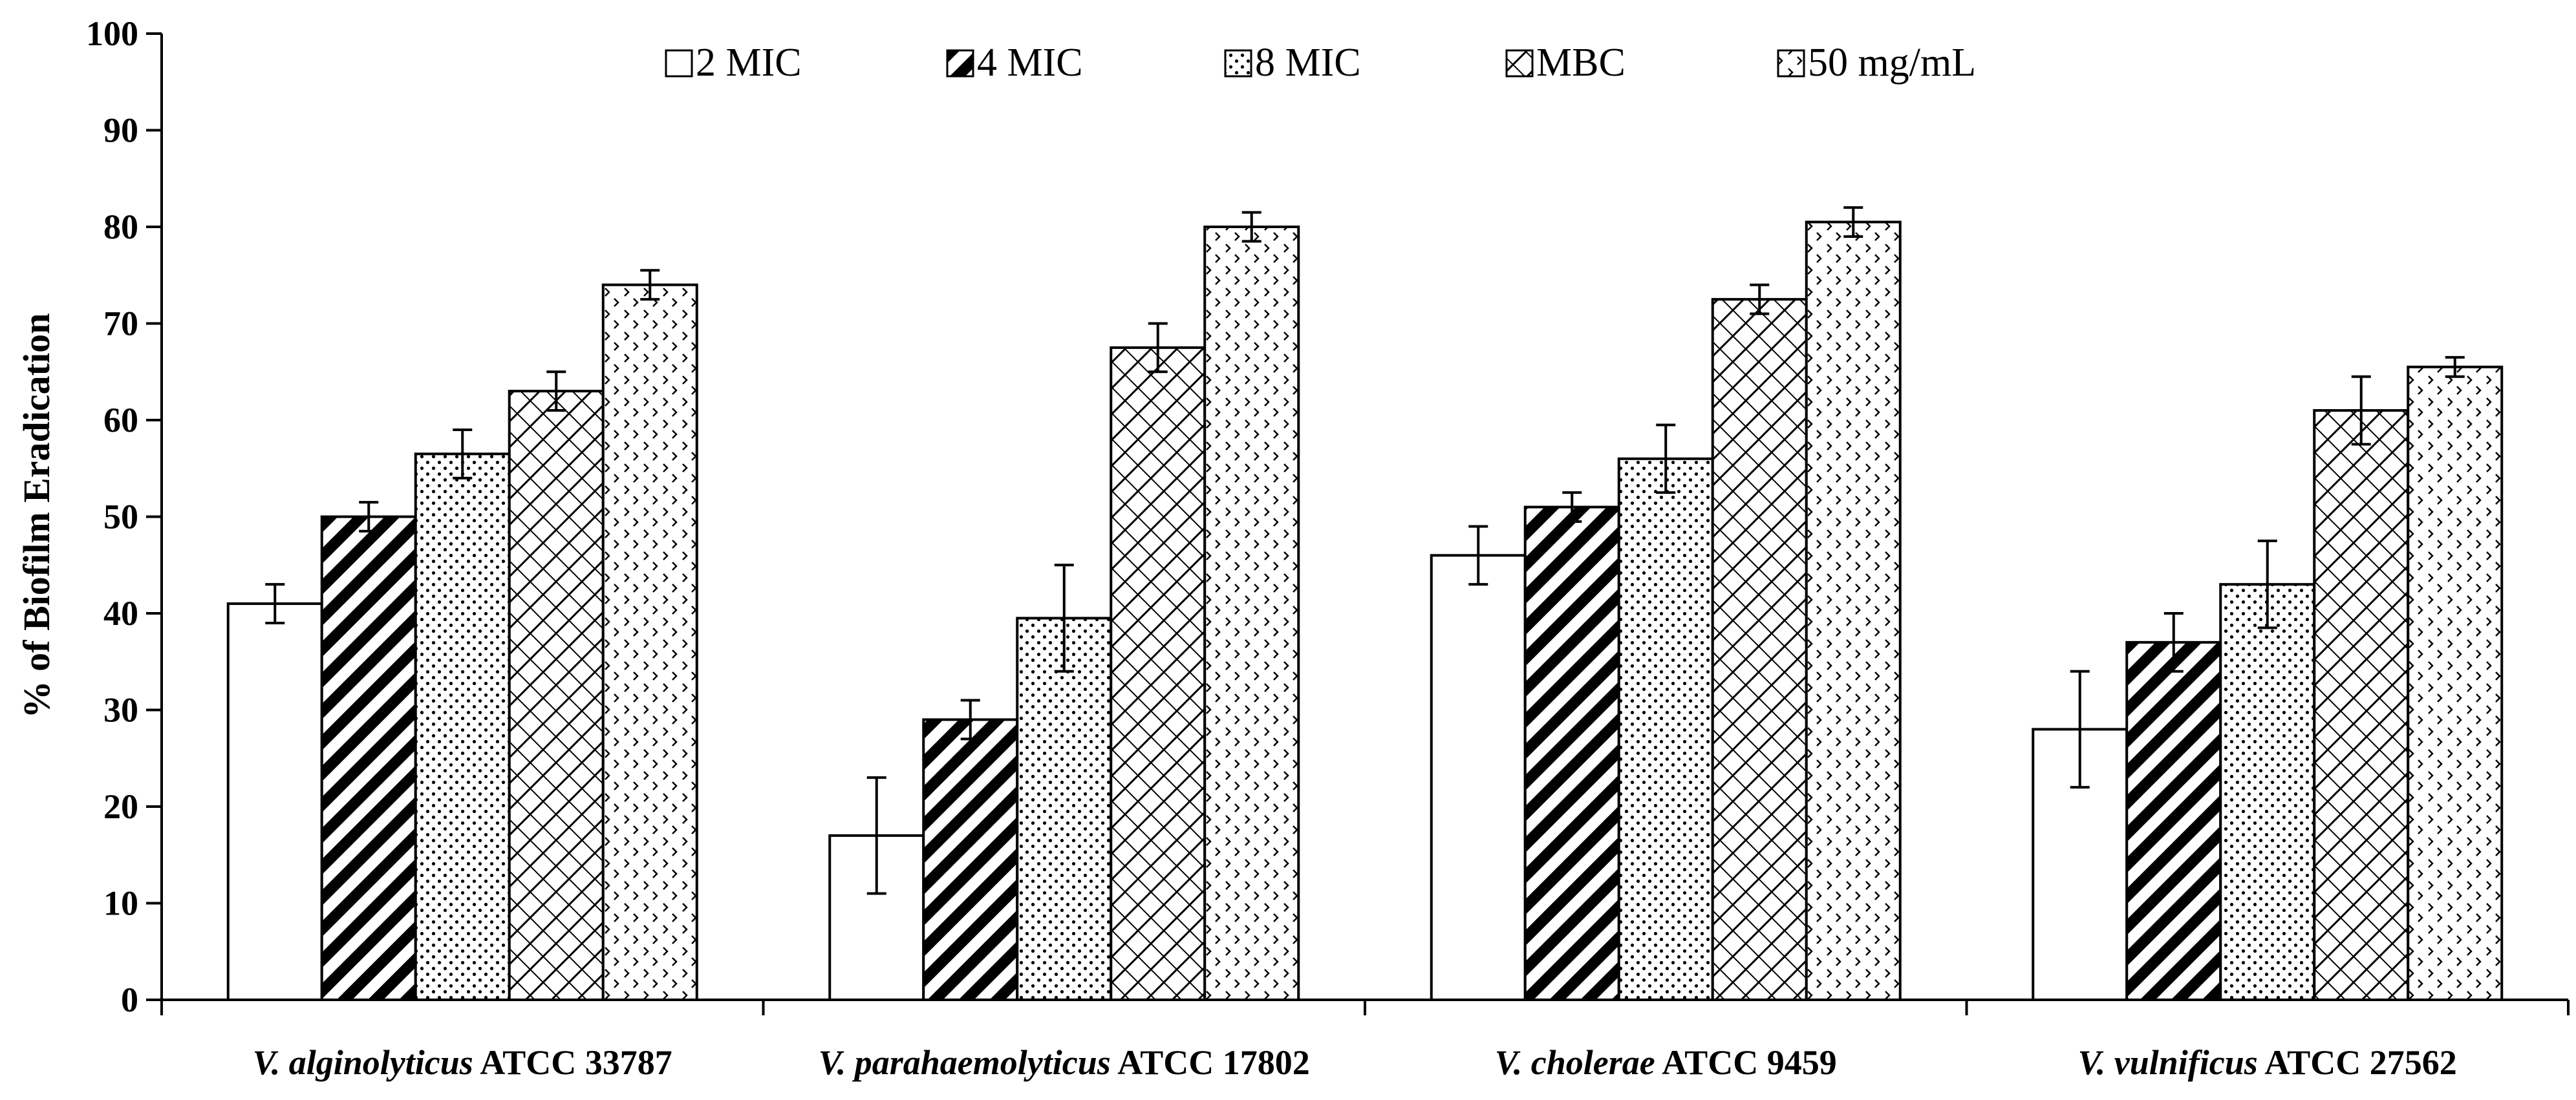 Image resolution: width=2576 pixels, height=1100 pixels. I want to click on y-tick-label: 20, so click(120, 807).